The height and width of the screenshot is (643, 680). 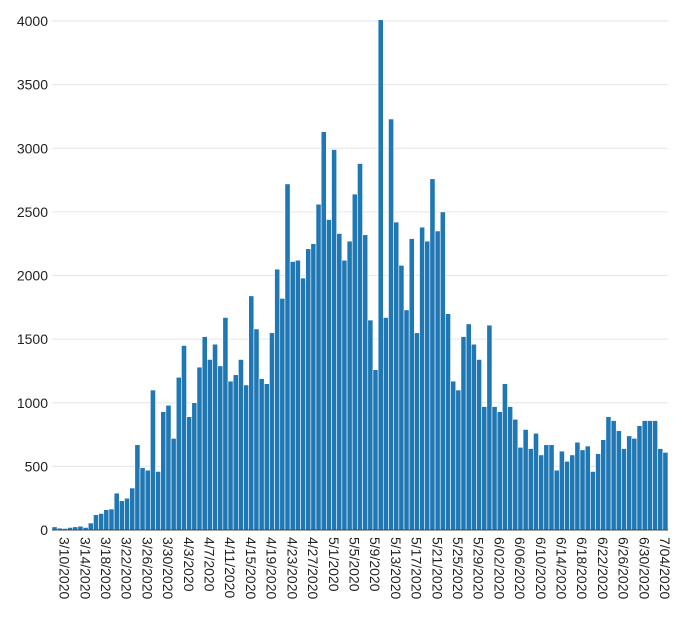 What do you see at coordinates (147, 568) in the screenshot?
I see `x-tick-label: 3/26/2020` at bounding box center [147, 568].